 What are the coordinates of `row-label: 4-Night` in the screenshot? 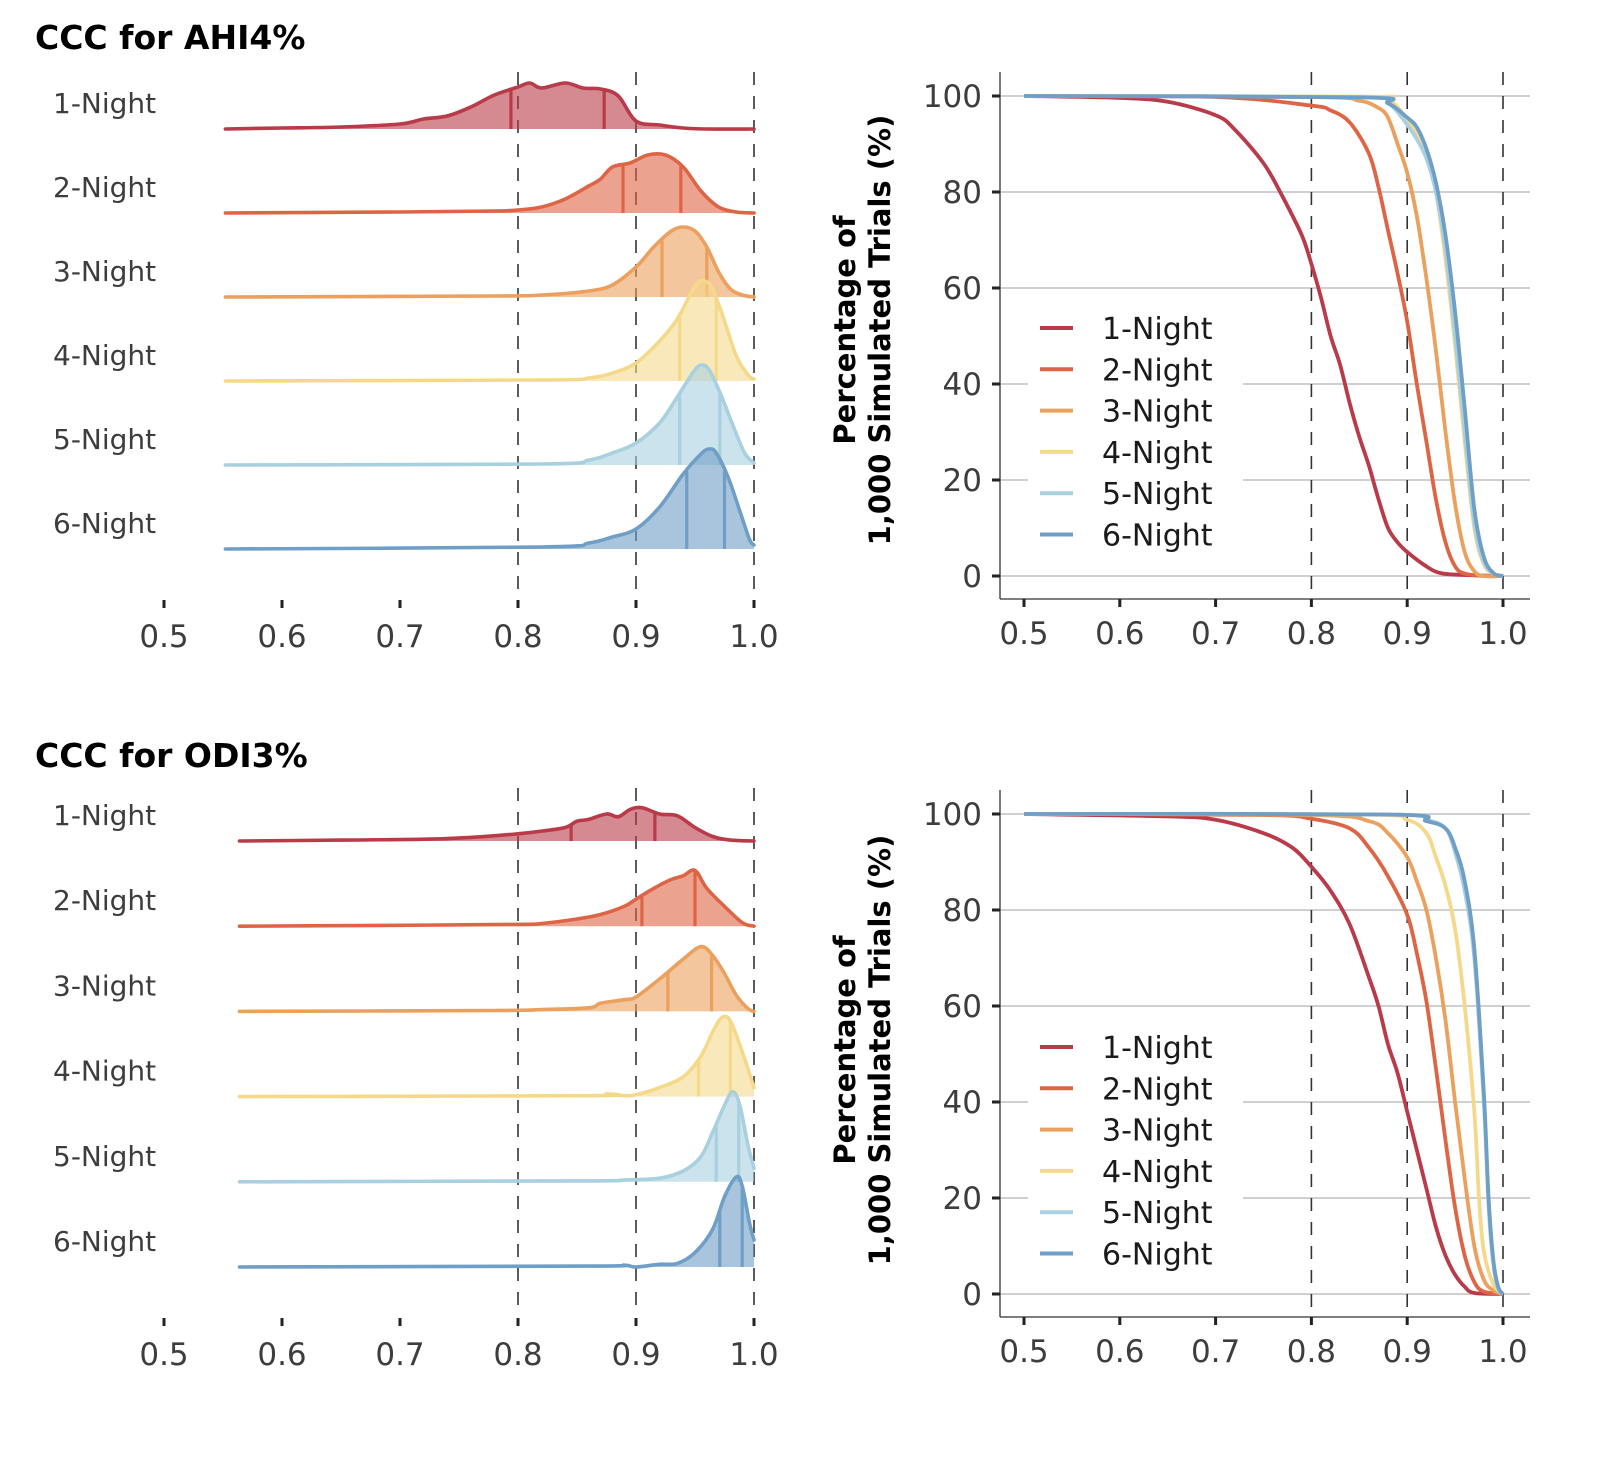 It's located at (104, 1071).